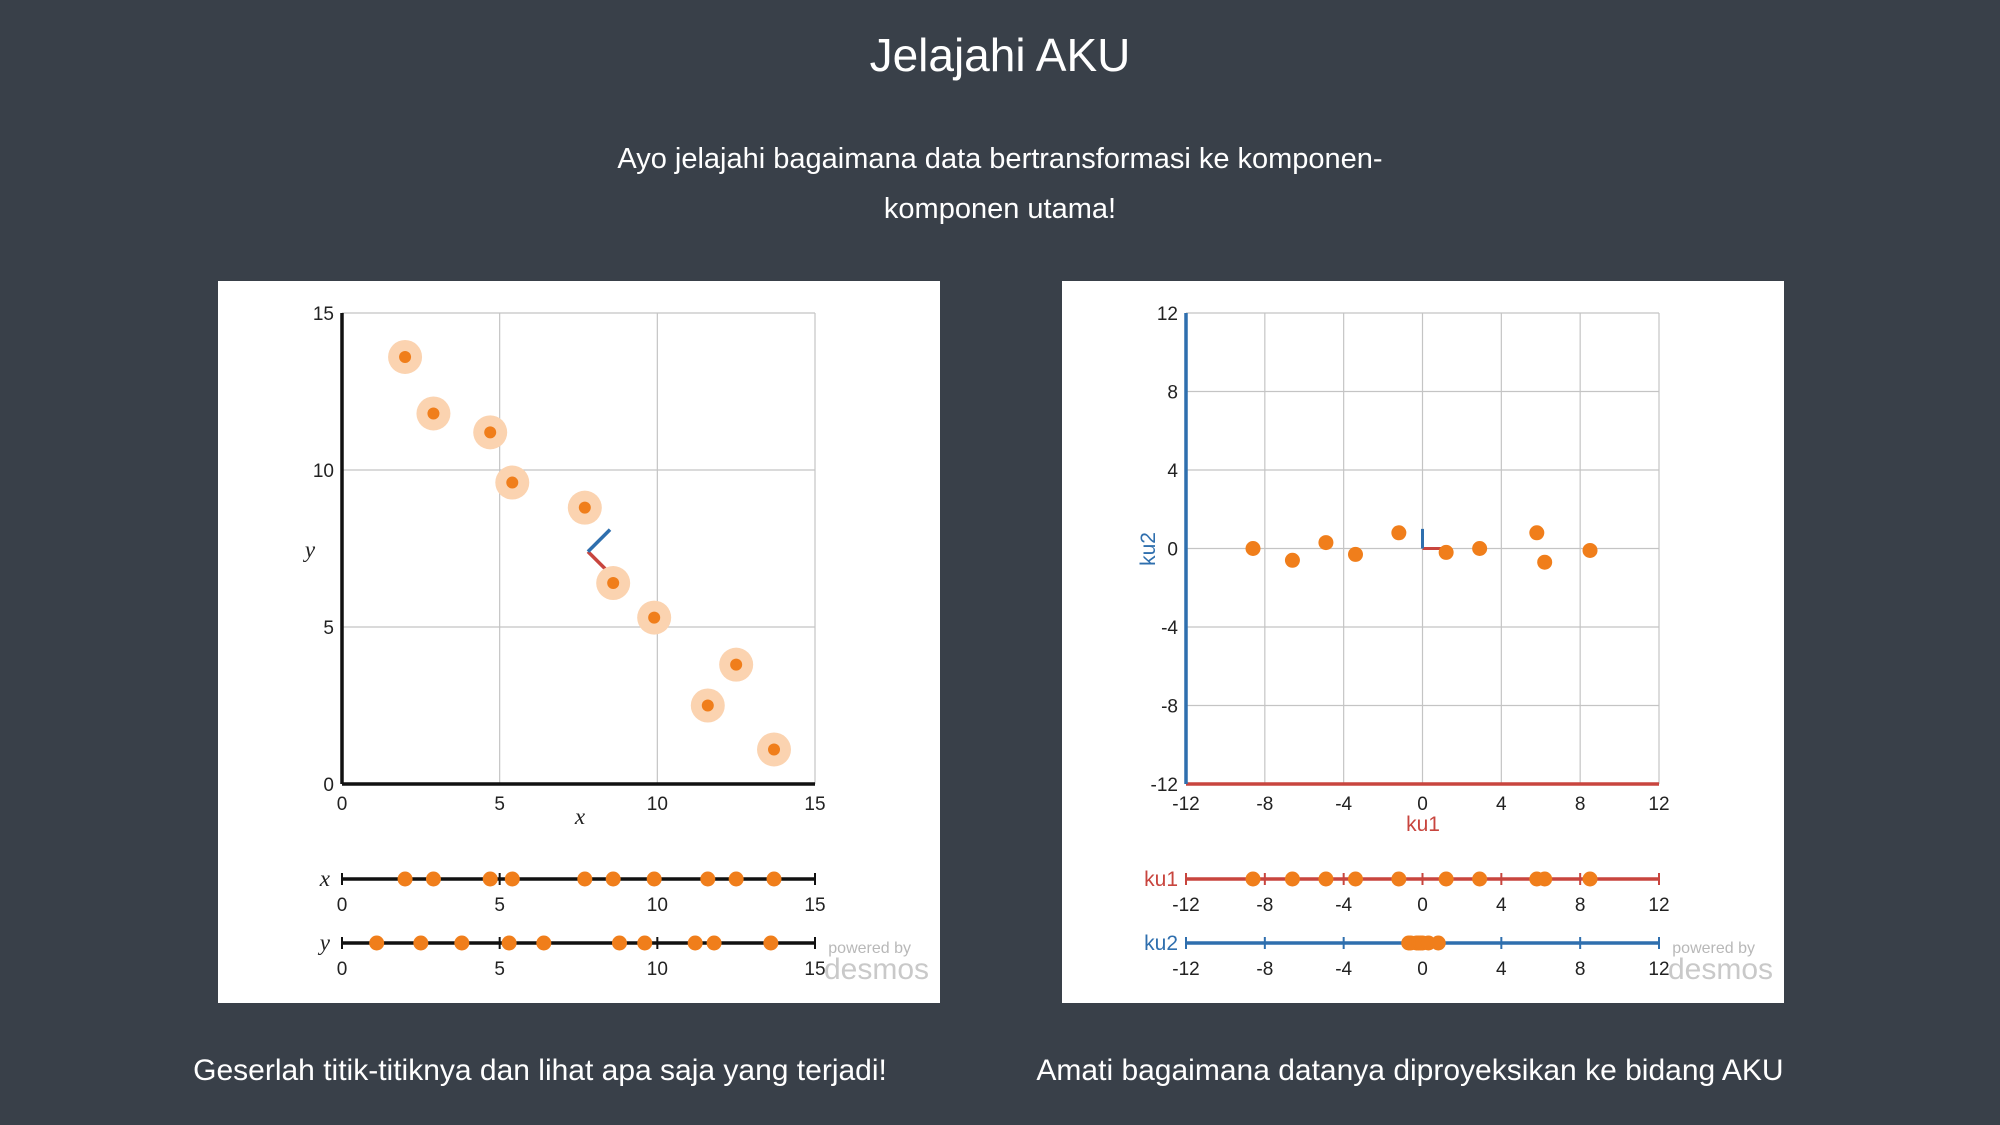 This screenshot has height=1125, width=2000. Describe the element at coordinates (657, 905) in the screenshot. I see `x-projection-tick-label: 10` at that location.